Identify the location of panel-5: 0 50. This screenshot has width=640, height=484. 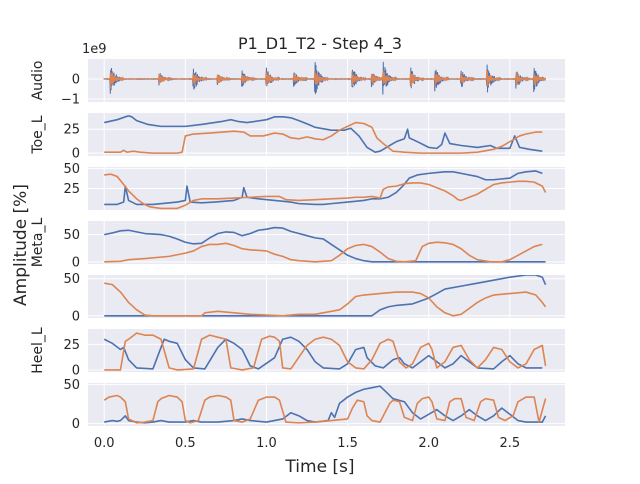
(314, 298).